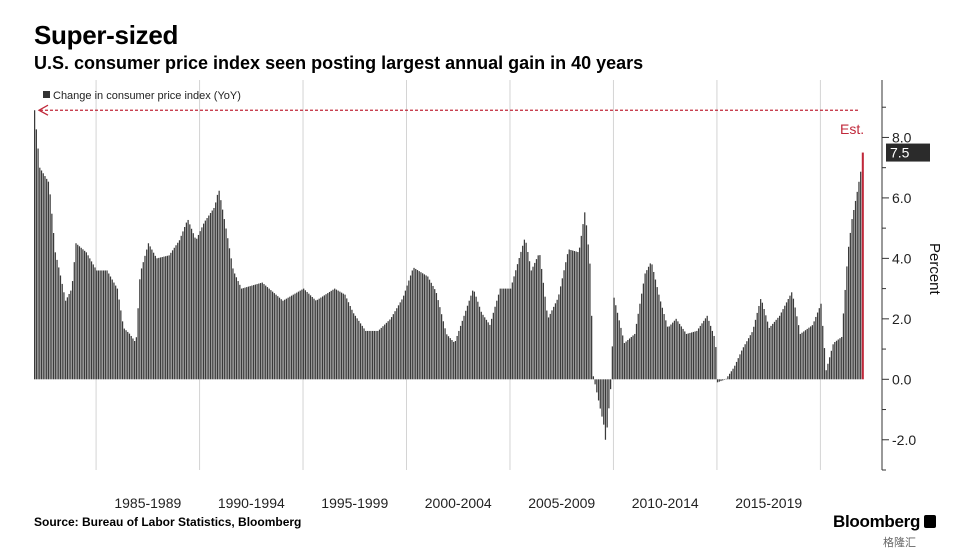 The height and width of the screenshot is (557, 960). I want to click on y-tick-label: 2.0, so click(902, 319).